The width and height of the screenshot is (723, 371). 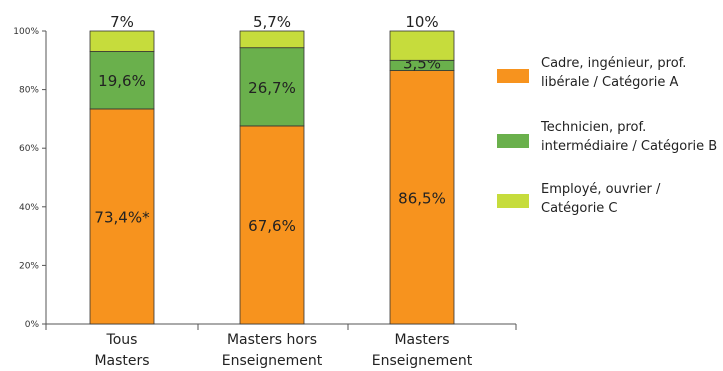 I want to click on data-label: 73,4%*, so click(x=122, y=217).